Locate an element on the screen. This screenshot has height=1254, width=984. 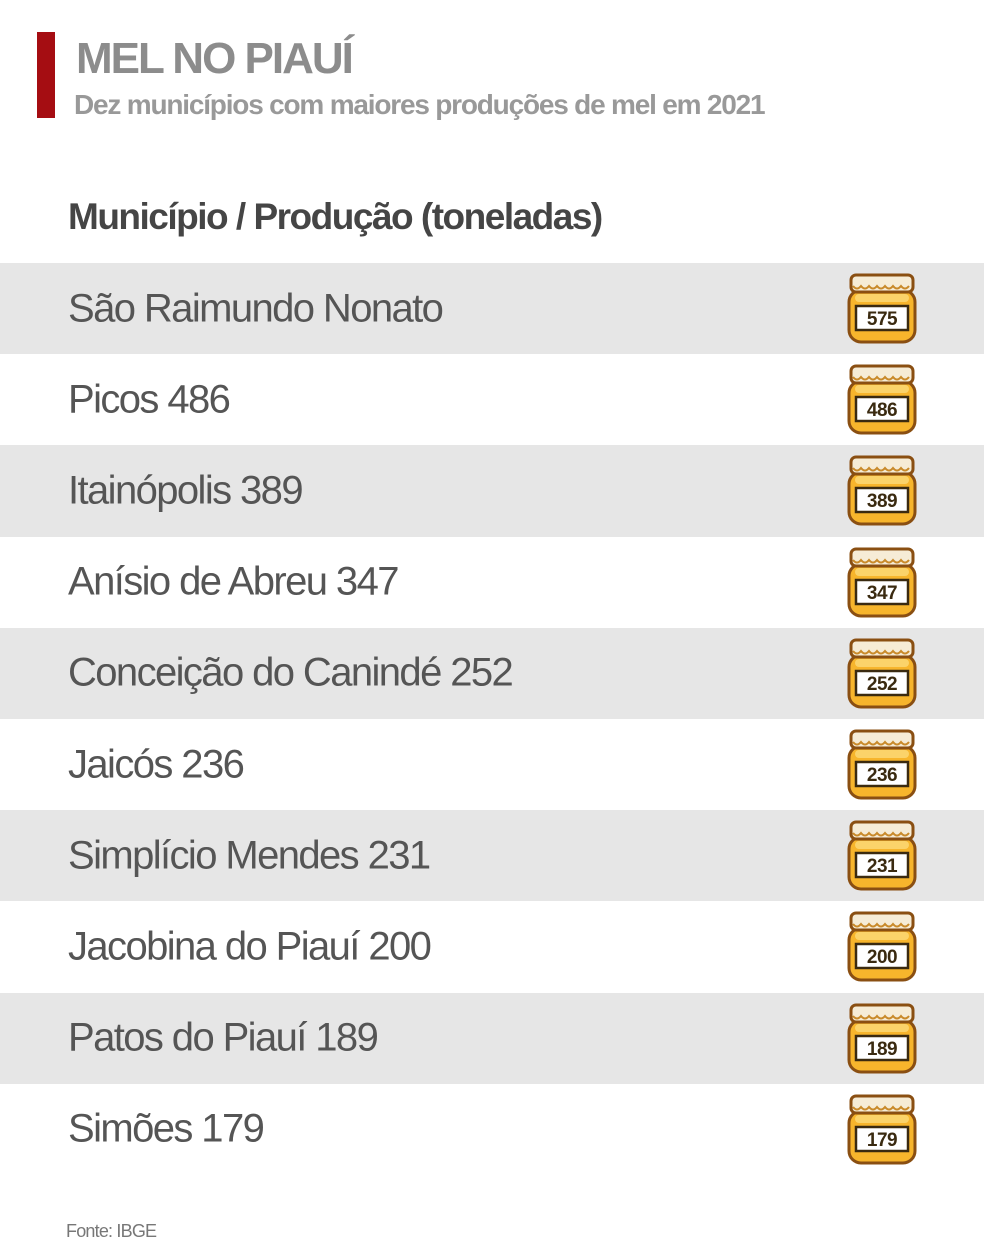
municipality-label: Picos 486 is located at coordinates (149, 399).